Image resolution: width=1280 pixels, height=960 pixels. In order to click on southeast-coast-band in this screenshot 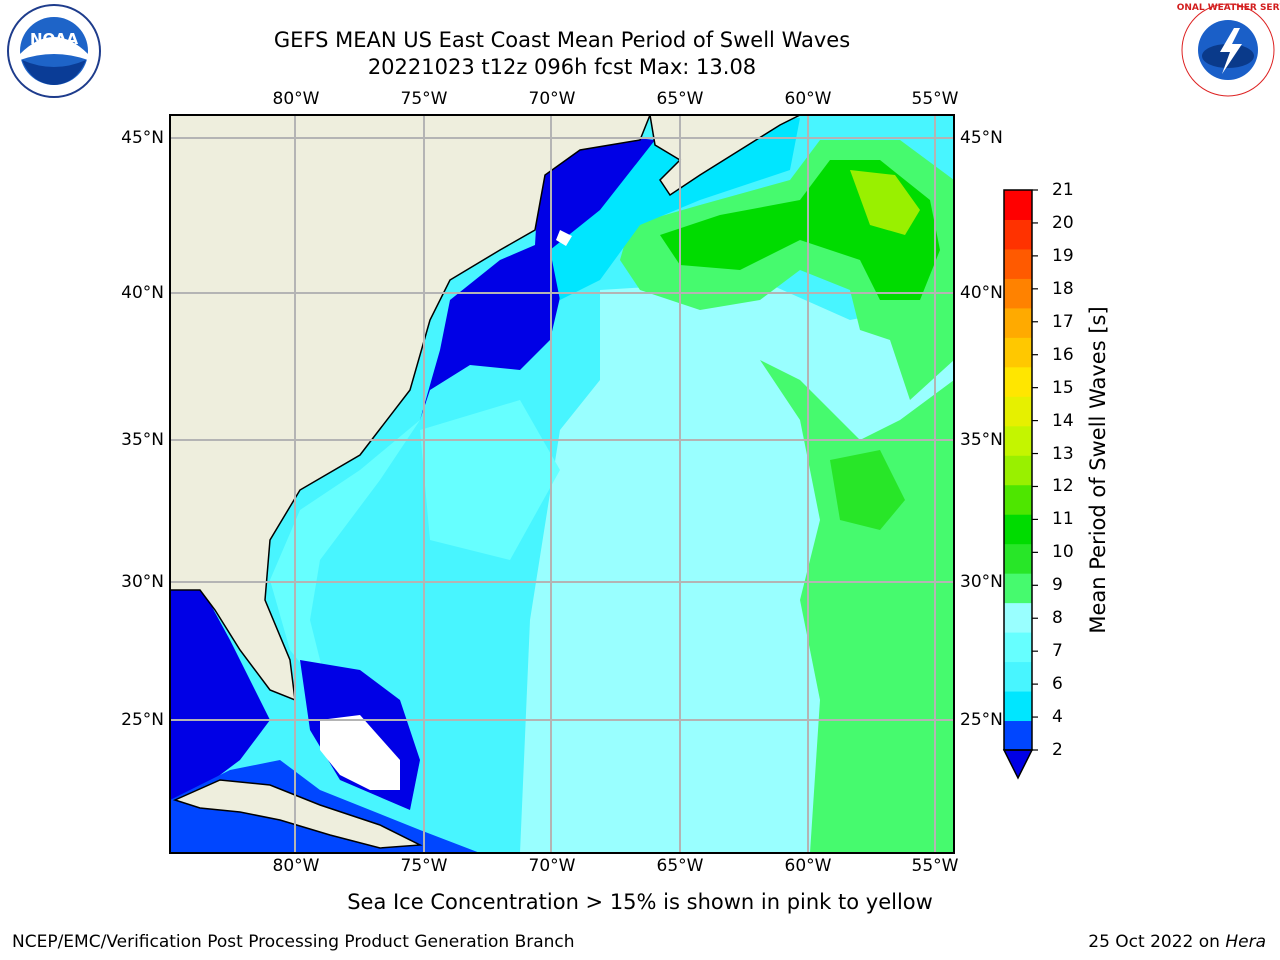, I will do `click(345, 560)`.